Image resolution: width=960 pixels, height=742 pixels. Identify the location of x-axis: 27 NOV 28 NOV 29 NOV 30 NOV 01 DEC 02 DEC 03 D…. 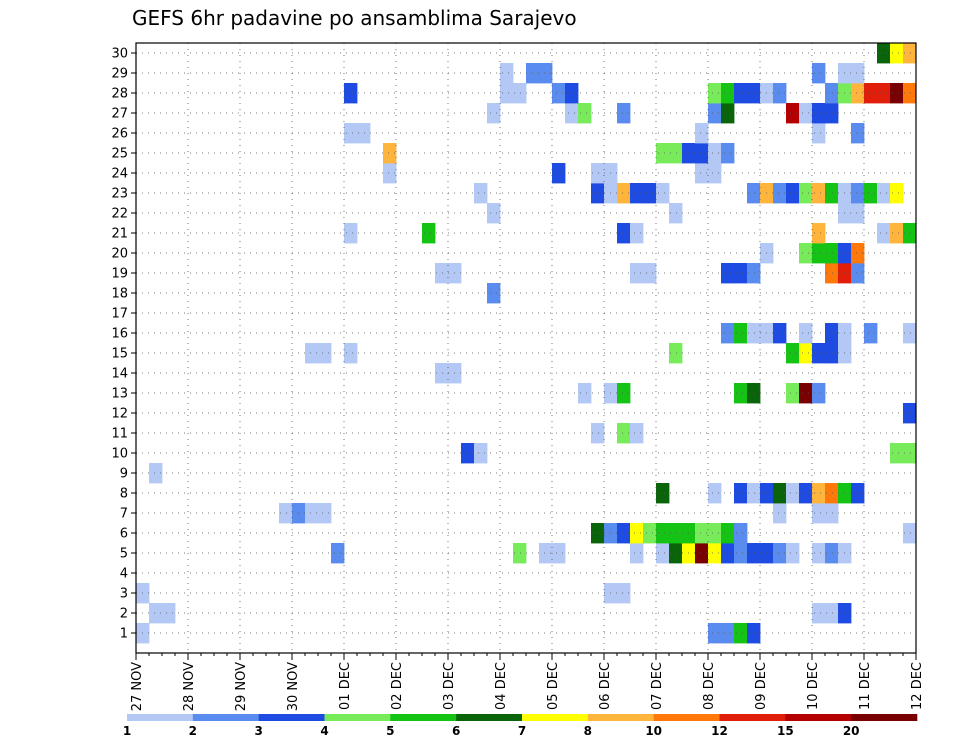
(527, 682).